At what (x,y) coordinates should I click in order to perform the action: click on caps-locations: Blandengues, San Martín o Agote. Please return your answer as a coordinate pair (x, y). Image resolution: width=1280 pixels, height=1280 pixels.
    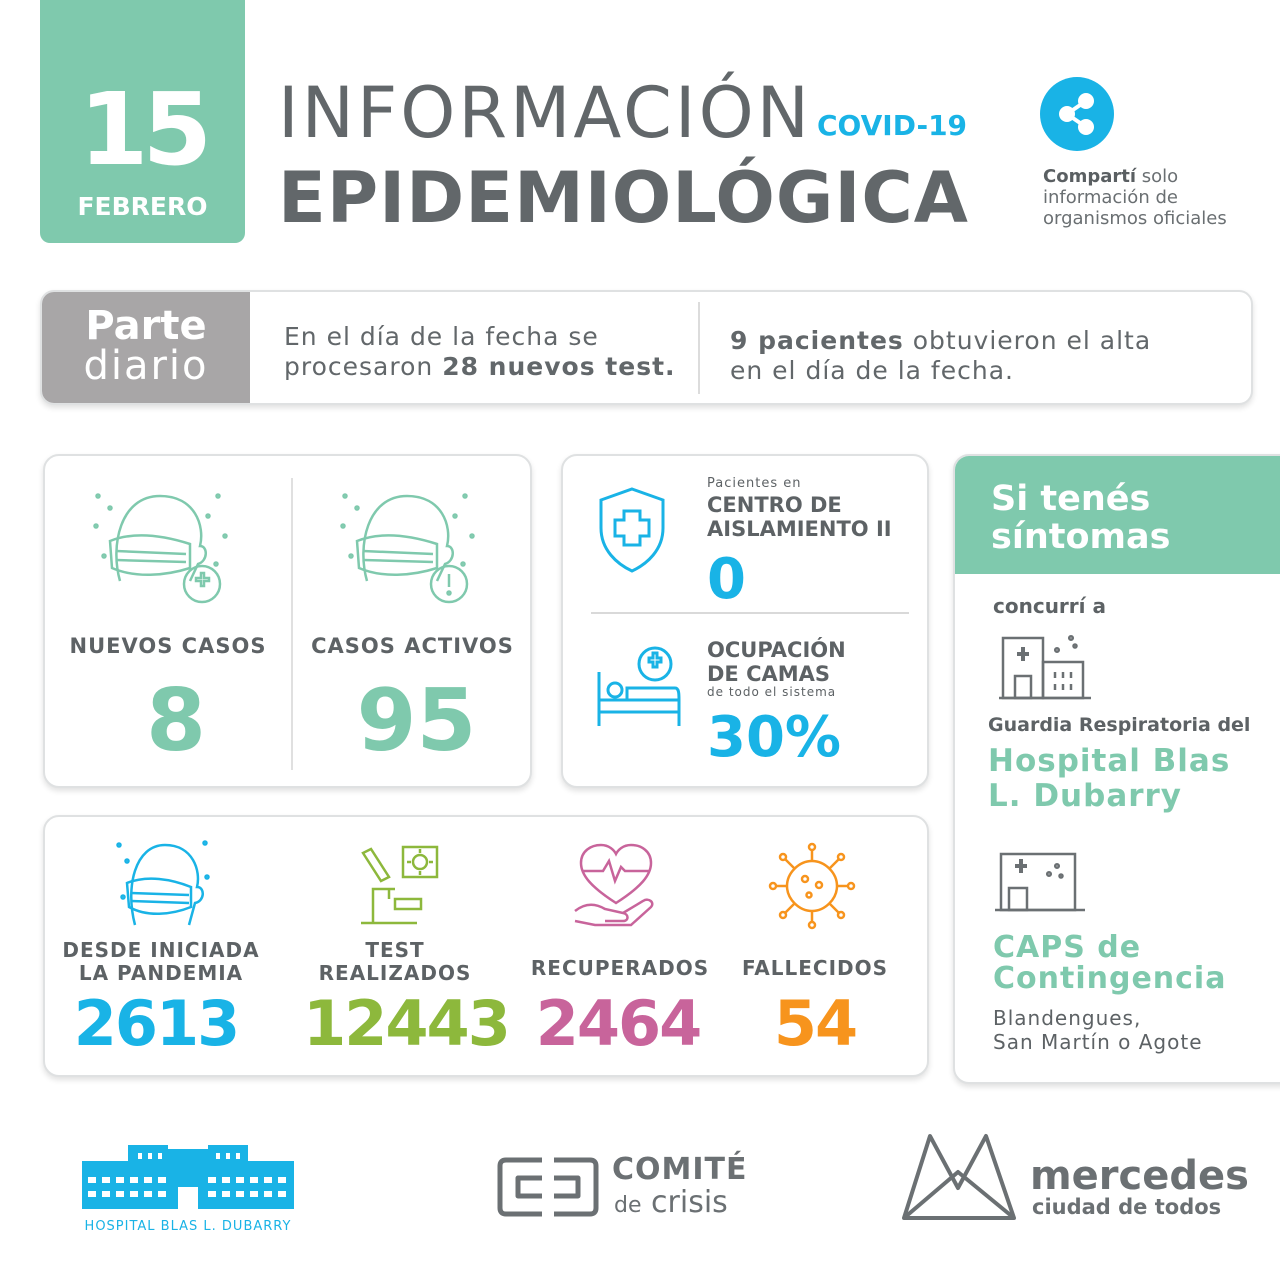
    Looking at the image, I should click on (1098, 1030).